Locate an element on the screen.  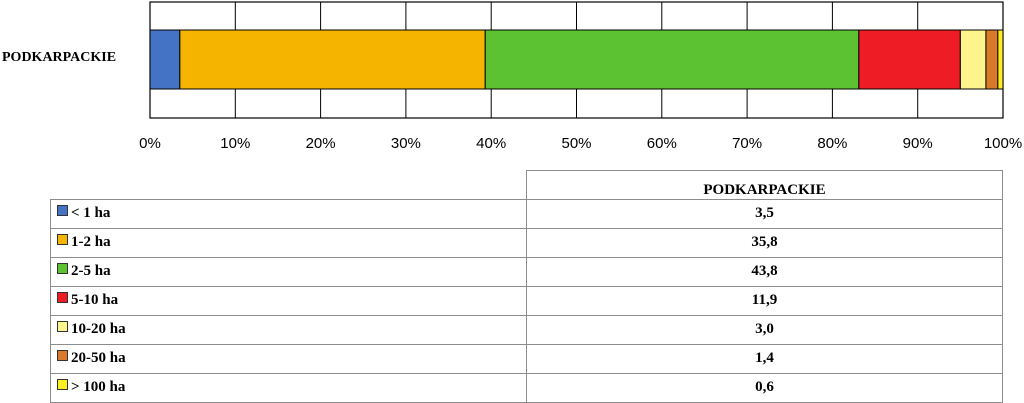
legend-label: > 100 ha is located at coordinates (98, 387).